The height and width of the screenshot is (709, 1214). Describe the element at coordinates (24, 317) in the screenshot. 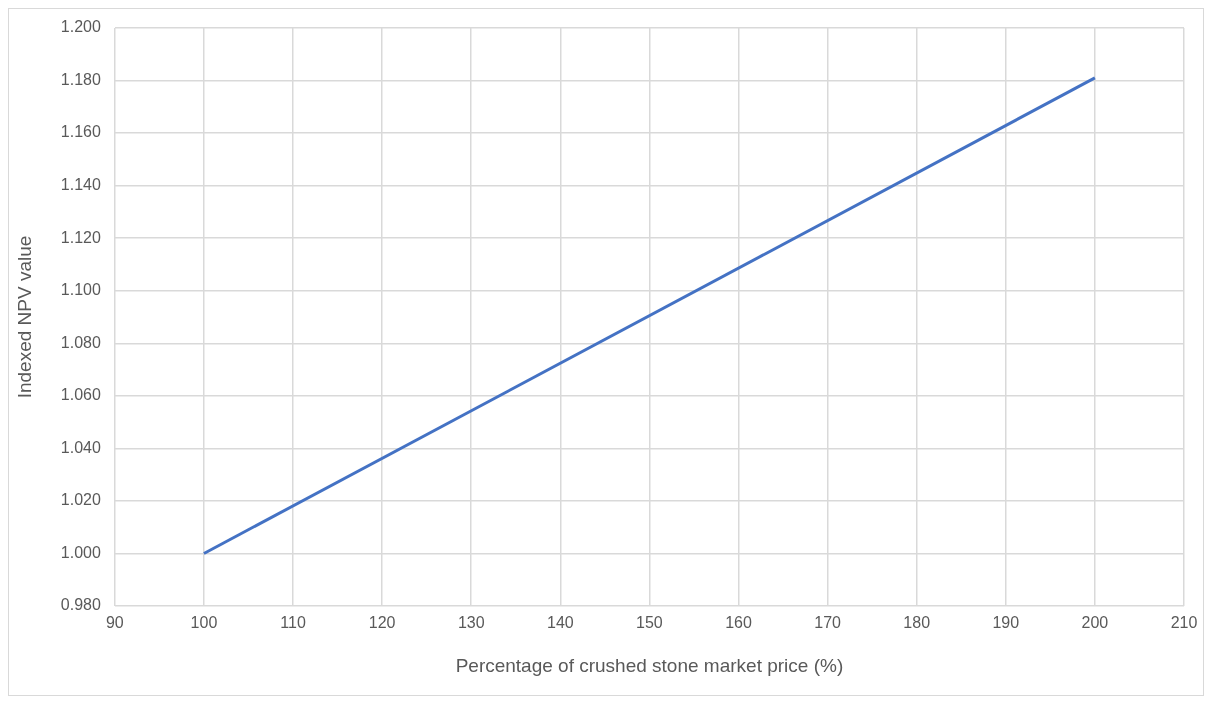

I see `y-axis-title: Indexed NPV value` at that location.